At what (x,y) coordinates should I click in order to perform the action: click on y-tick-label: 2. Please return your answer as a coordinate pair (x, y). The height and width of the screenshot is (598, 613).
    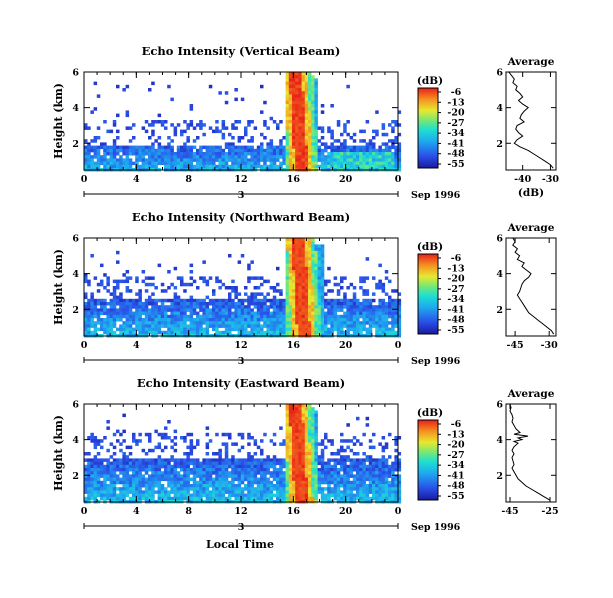
    Looking at the image, I should click on (499, 310).